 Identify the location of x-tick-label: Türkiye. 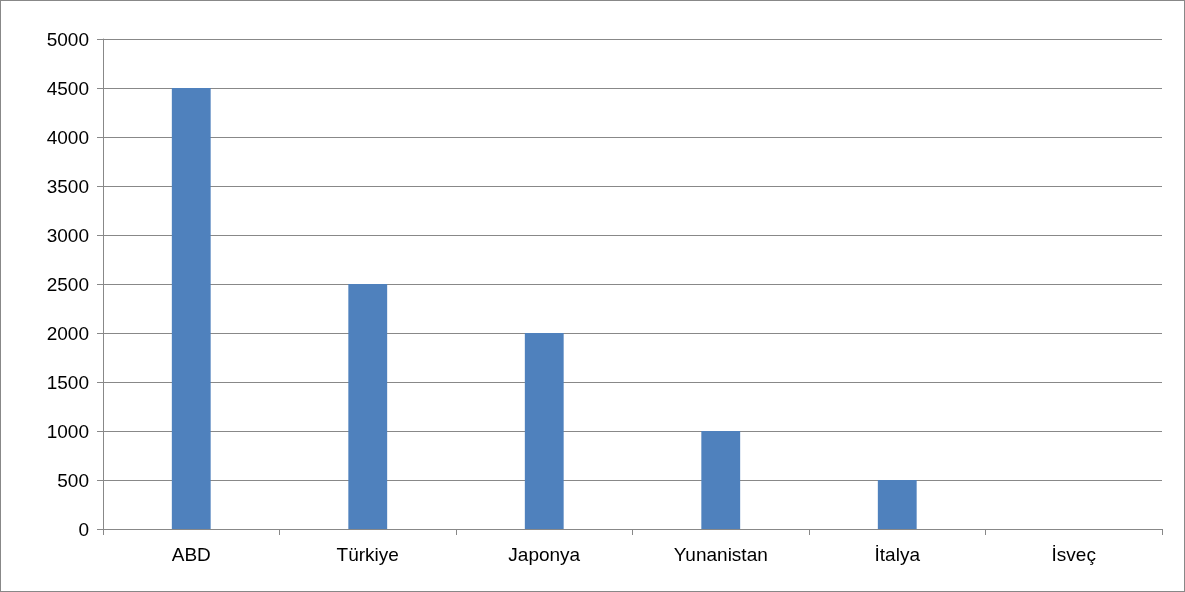
(367, 554).